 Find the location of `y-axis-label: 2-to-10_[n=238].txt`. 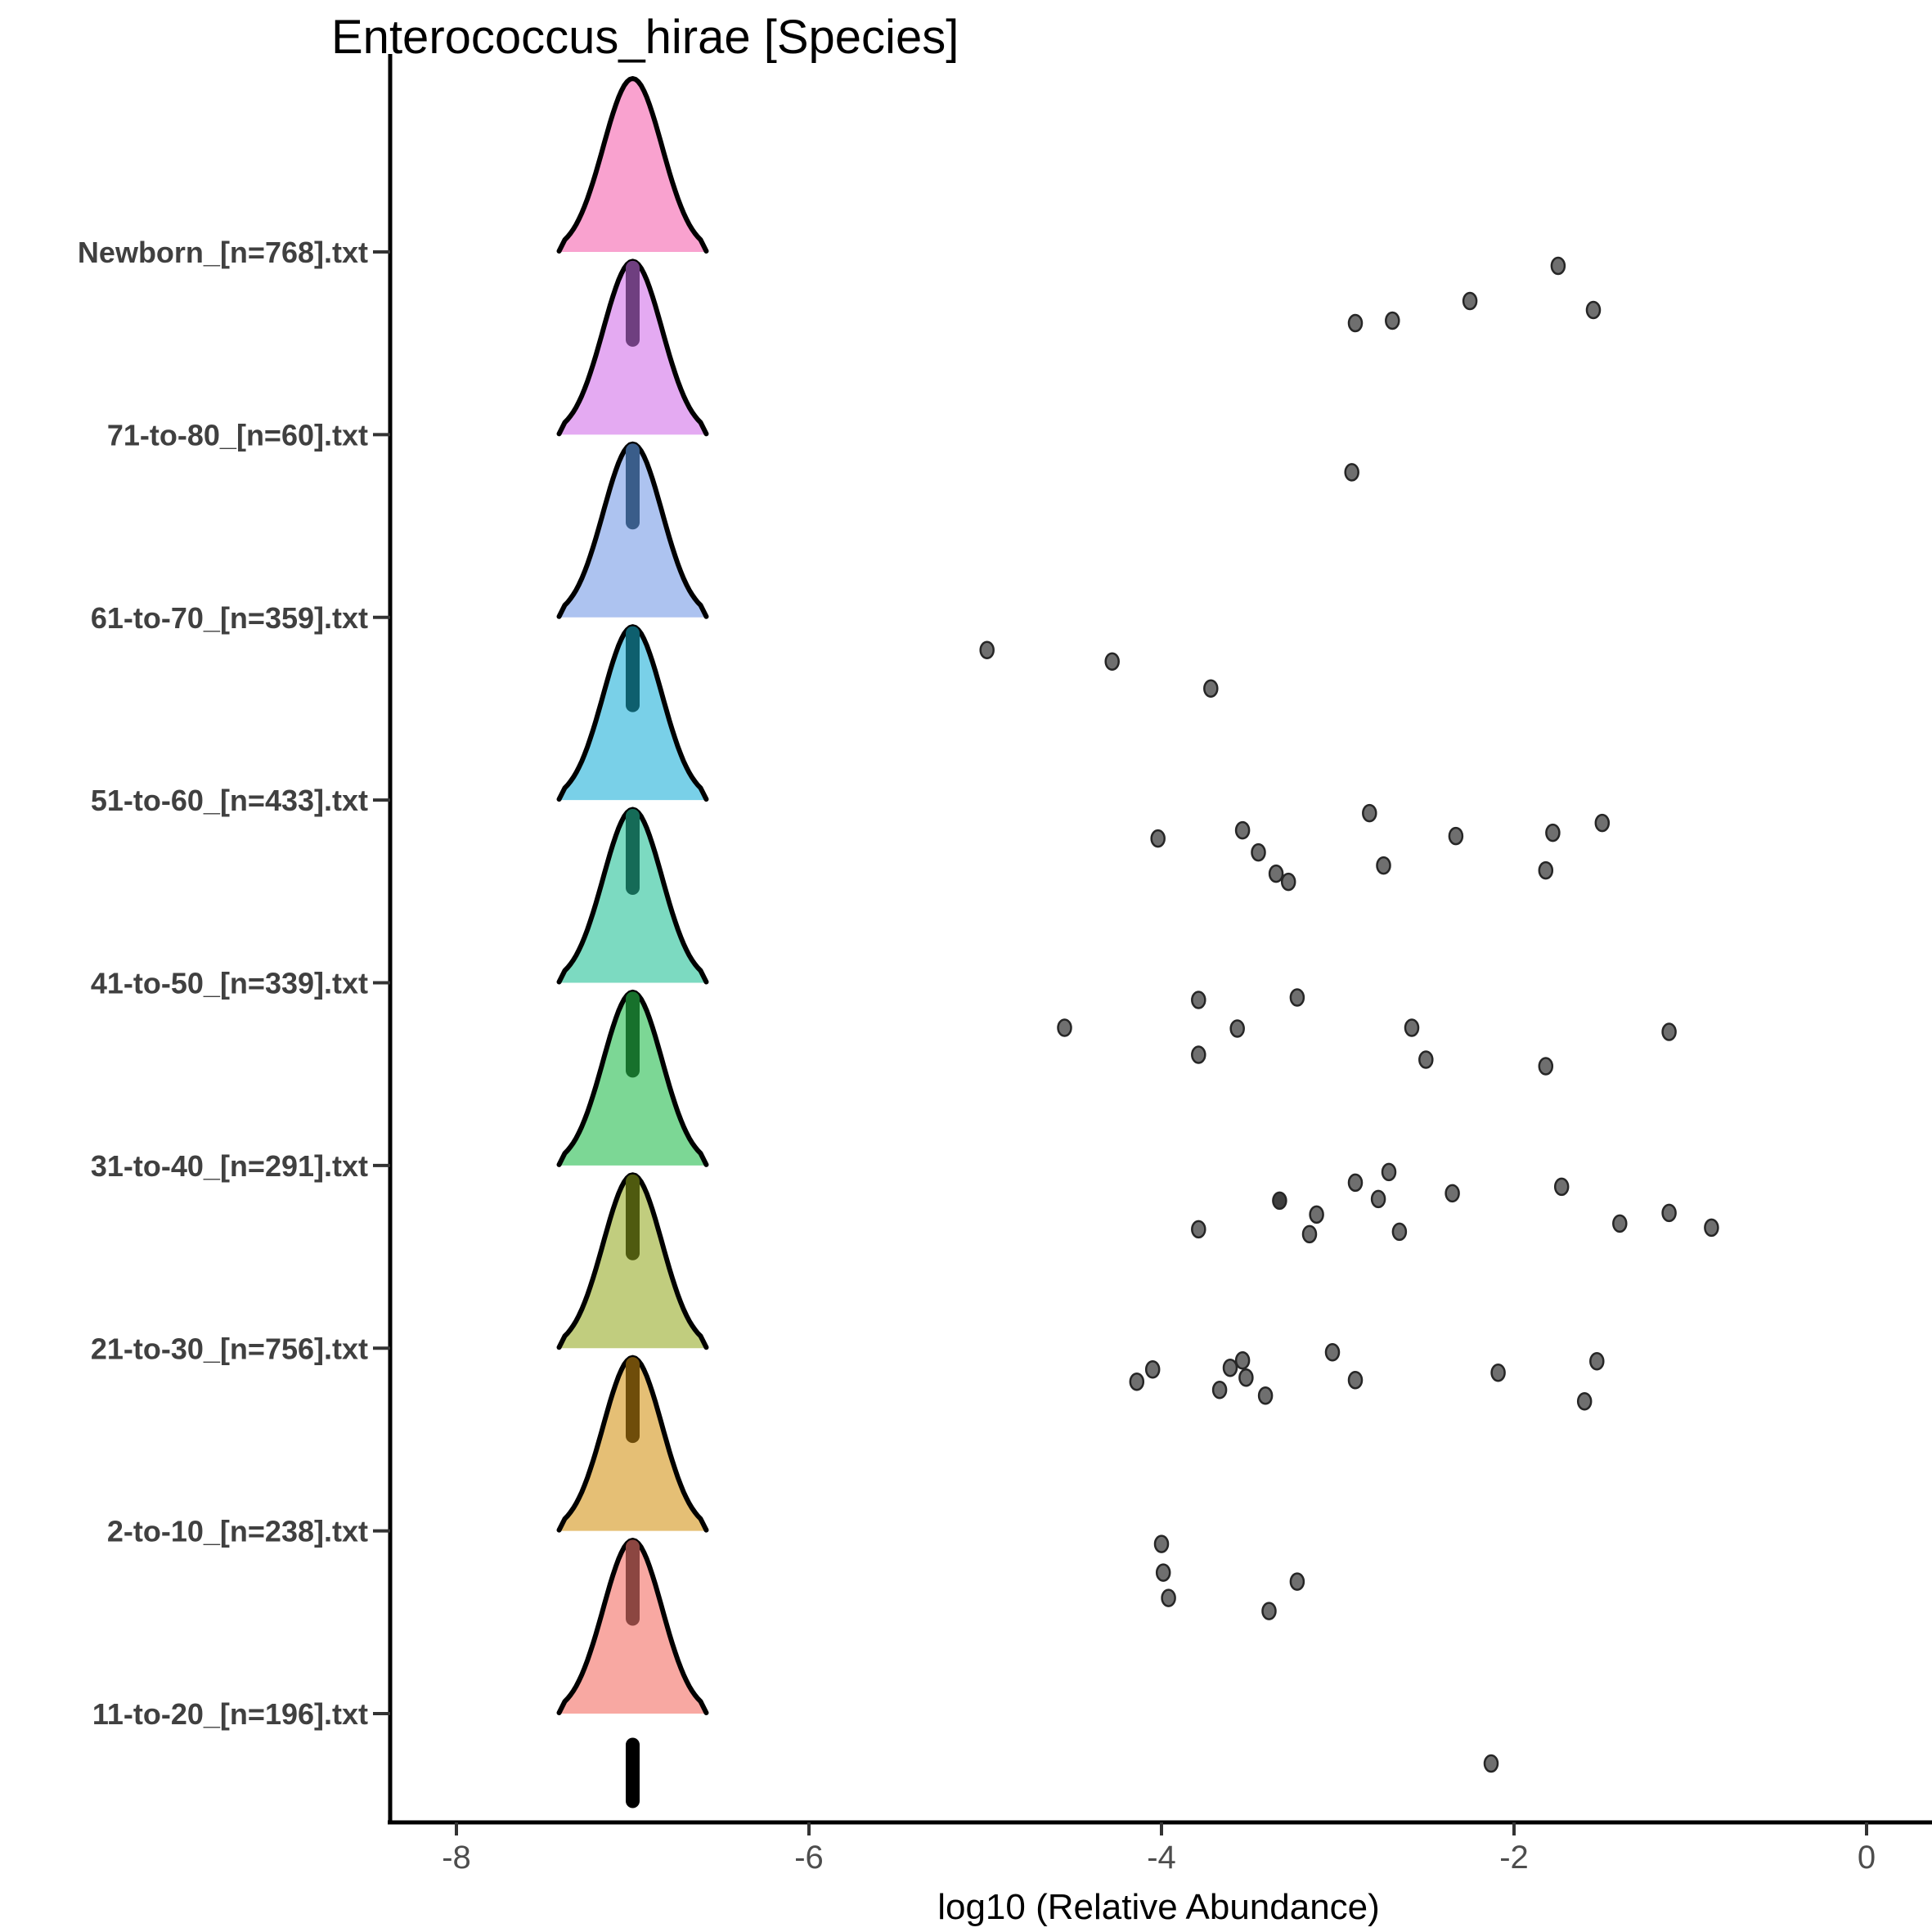

y-axis-label: 2-to-10_[n=238].txt is located at coordinates (238, 1532).